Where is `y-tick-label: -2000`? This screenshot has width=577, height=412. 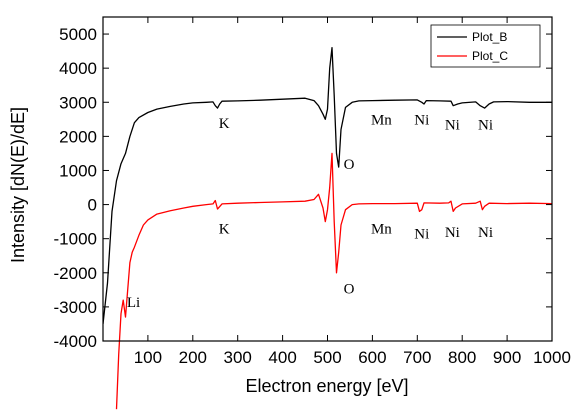
y-tick-label: -2000 is located at coordinates (75, 273).